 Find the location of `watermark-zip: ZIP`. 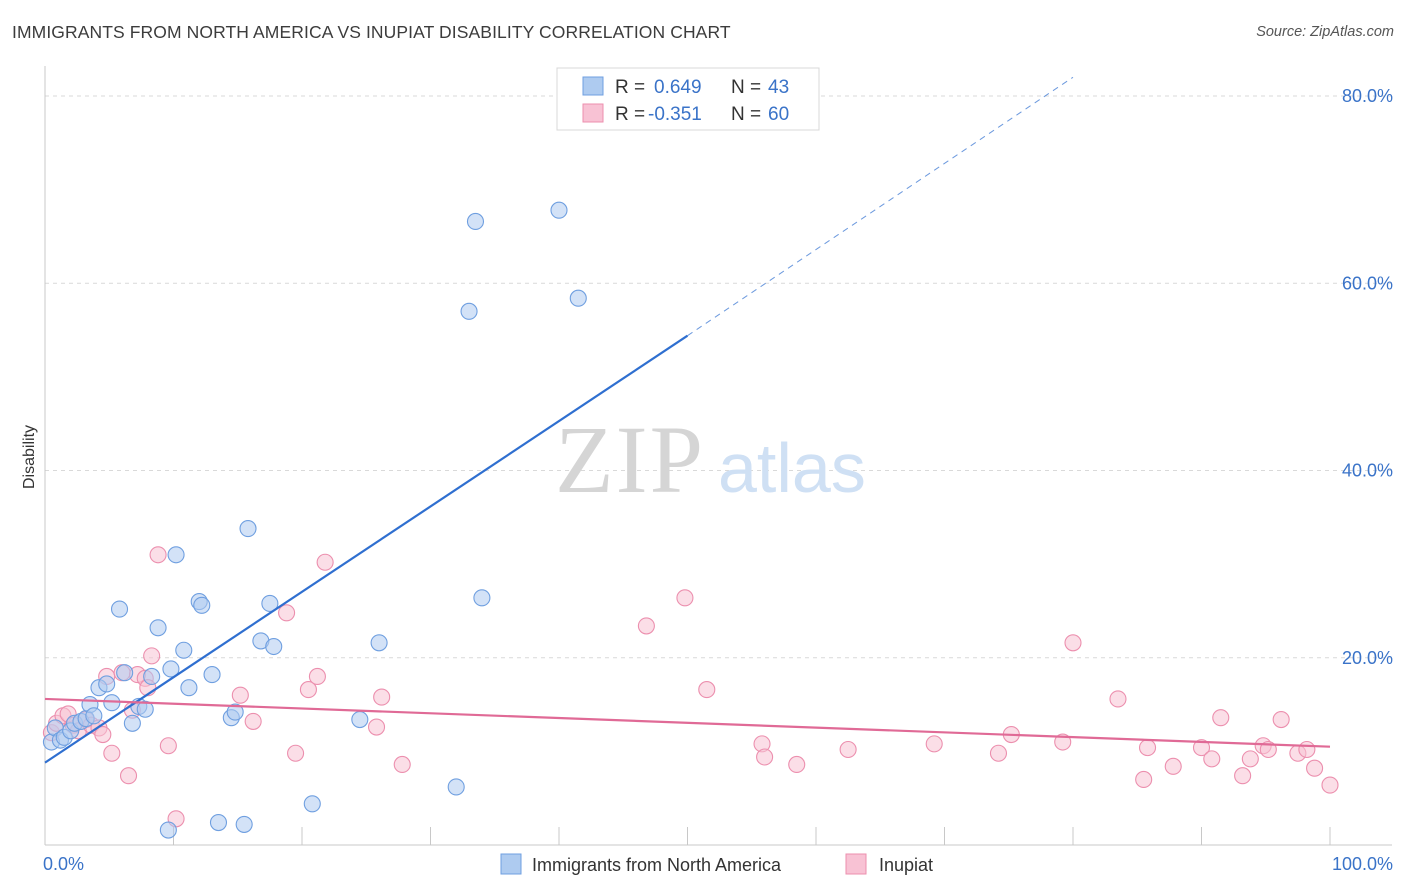

watermark-zip: ZIP is located at coordinates (630, 459).